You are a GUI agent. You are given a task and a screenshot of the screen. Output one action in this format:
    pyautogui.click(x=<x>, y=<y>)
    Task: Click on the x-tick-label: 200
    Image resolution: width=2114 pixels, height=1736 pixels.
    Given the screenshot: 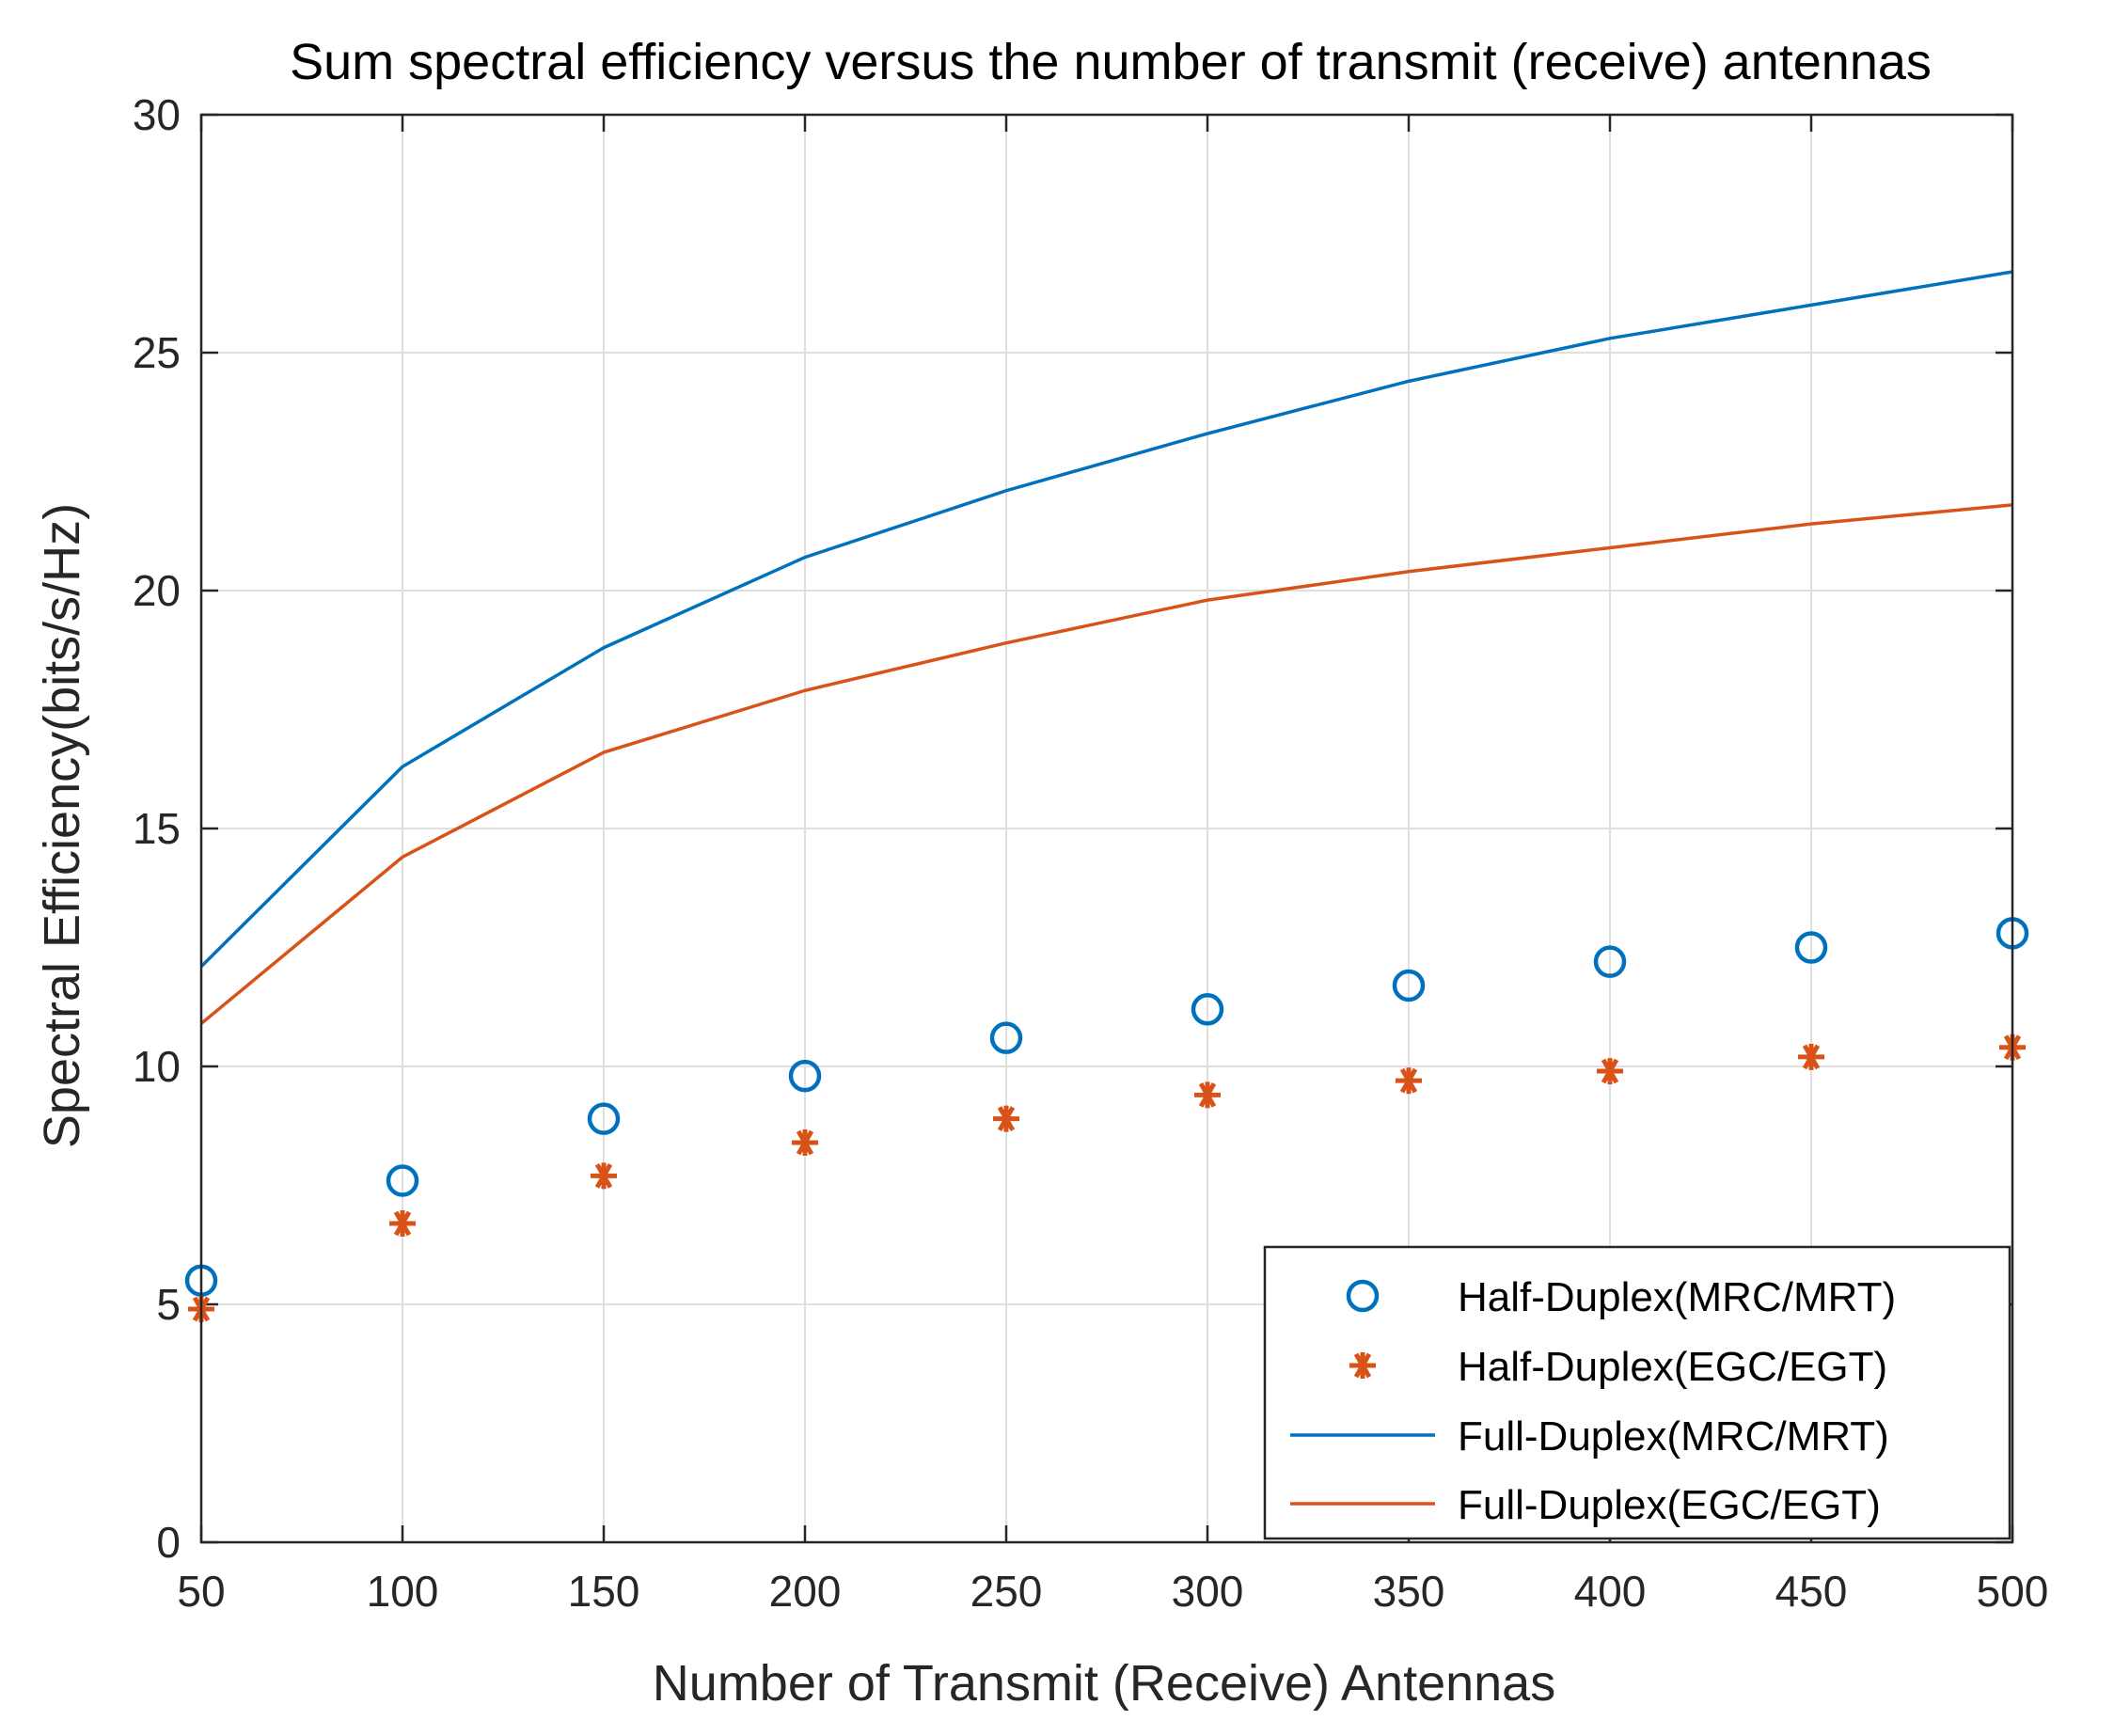 What is the action you would take?
    pyautogui.click(x=805, y=1591)
    